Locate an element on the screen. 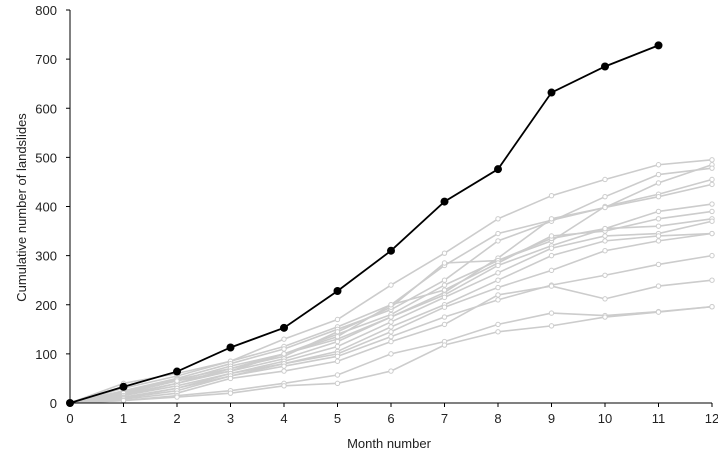 Image resolution: width=718 pixels, height=449 pixels. x-tick-label: 2 is located at coordinates (176, 418).